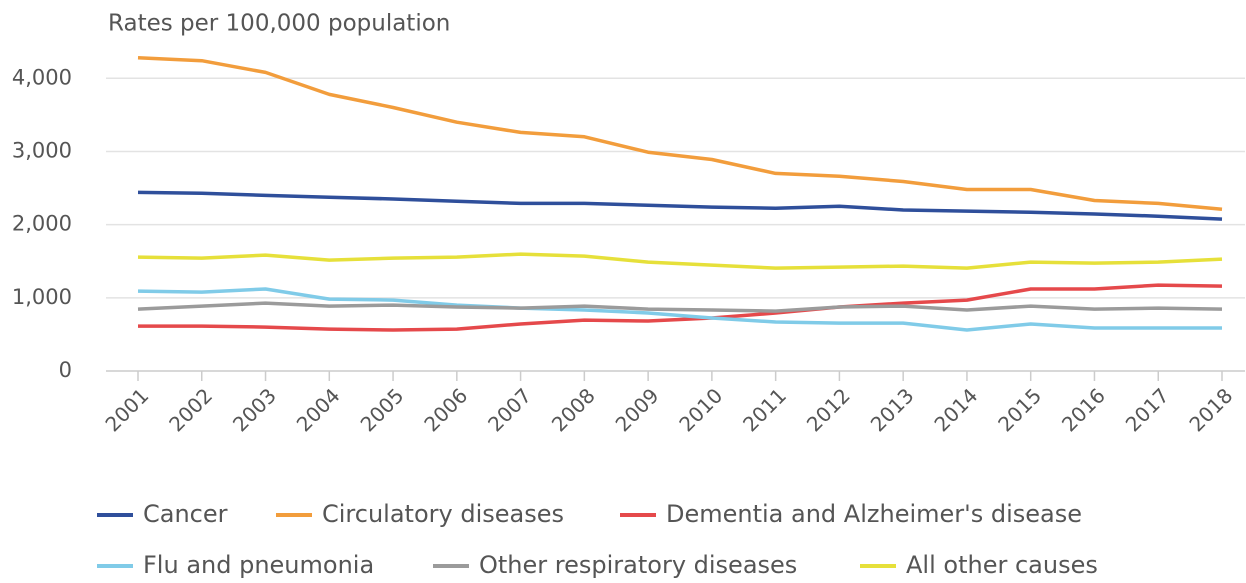  I want to click on y-tick-label: 0, so click(65, 370).